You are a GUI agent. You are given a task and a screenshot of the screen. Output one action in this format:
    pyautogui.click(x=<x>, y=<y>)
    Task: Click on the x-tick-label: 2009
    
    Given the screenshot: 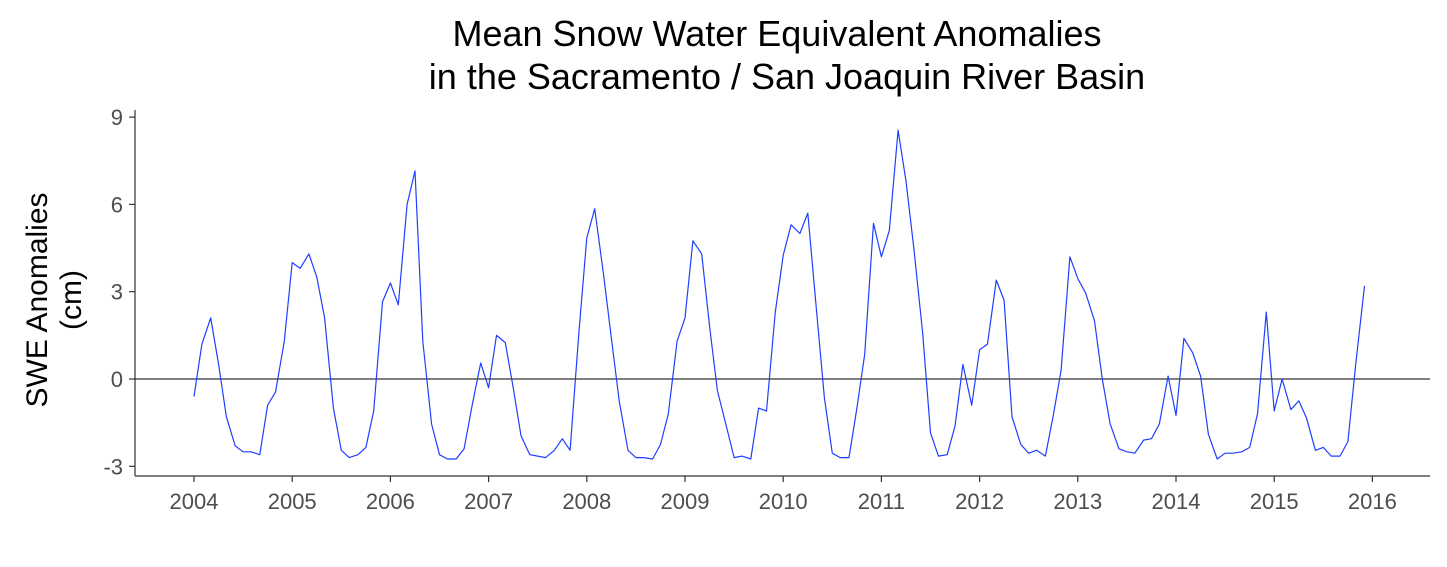 What is the action you would take?
    pyautogui.click(x=685, y=501)
    